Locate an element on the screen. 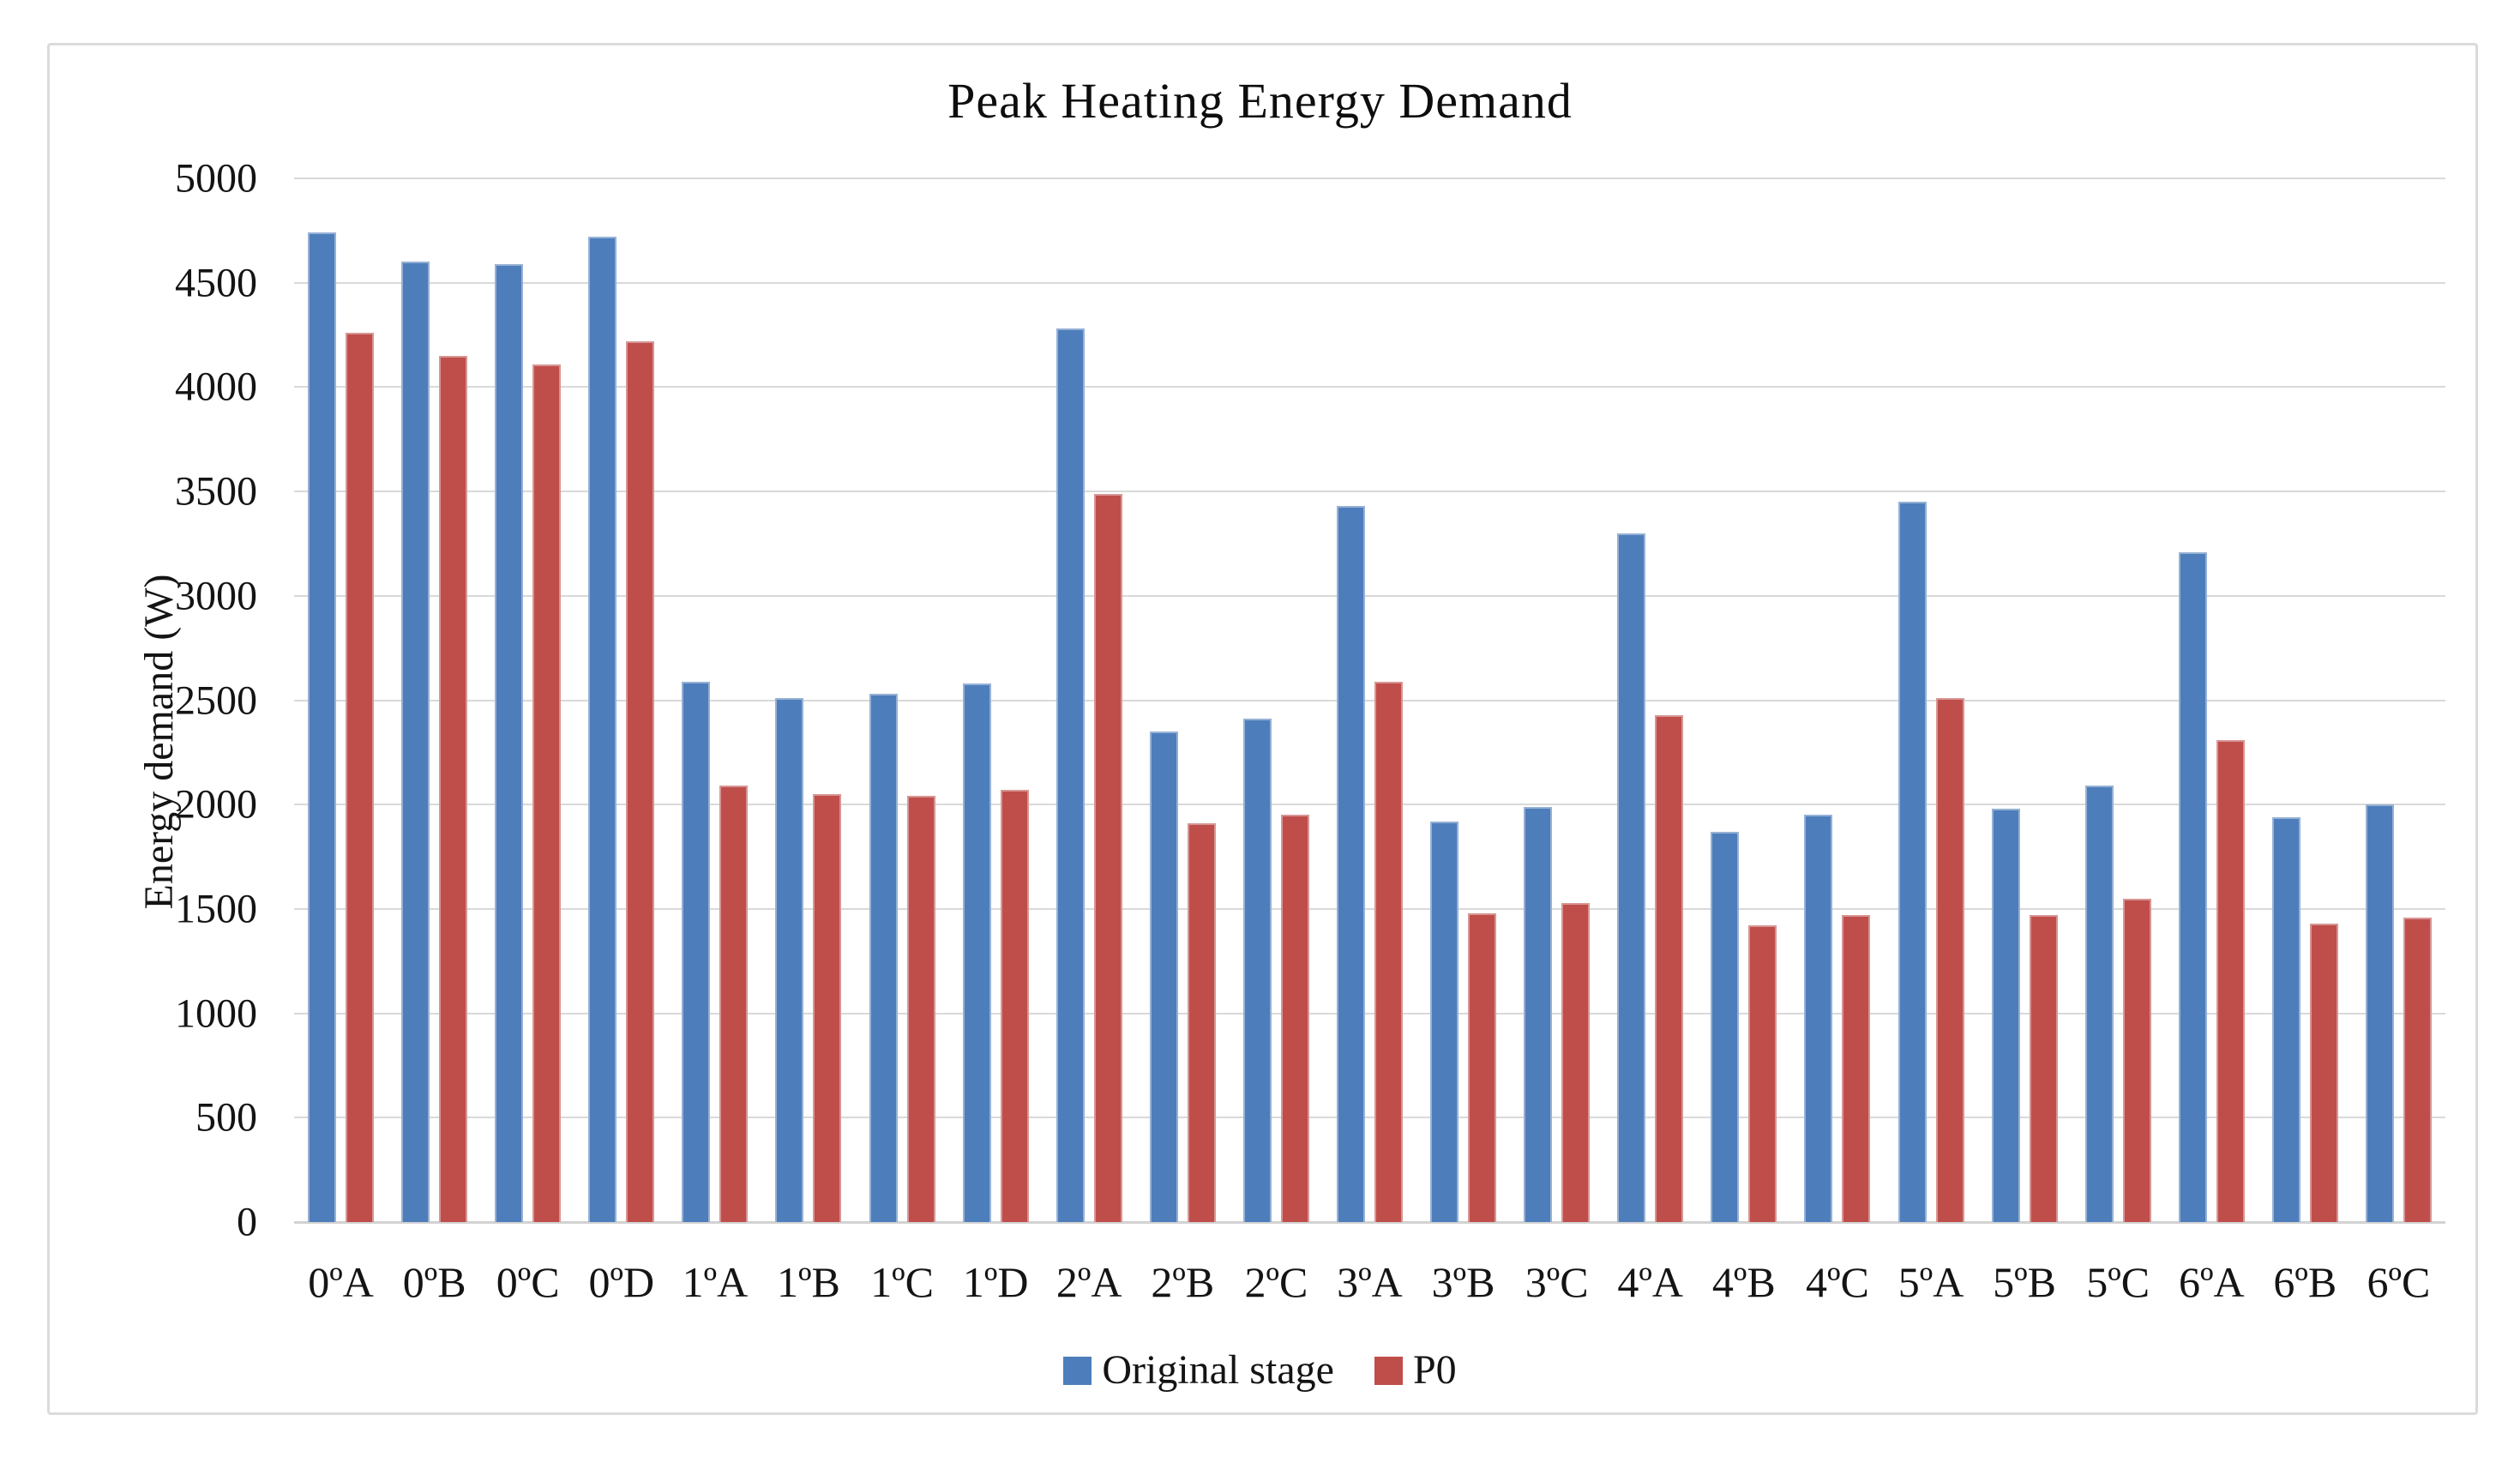 This screenshot has width=2520, height=1457. y-tick-label: 0 is located at coordinates (247, 1222).